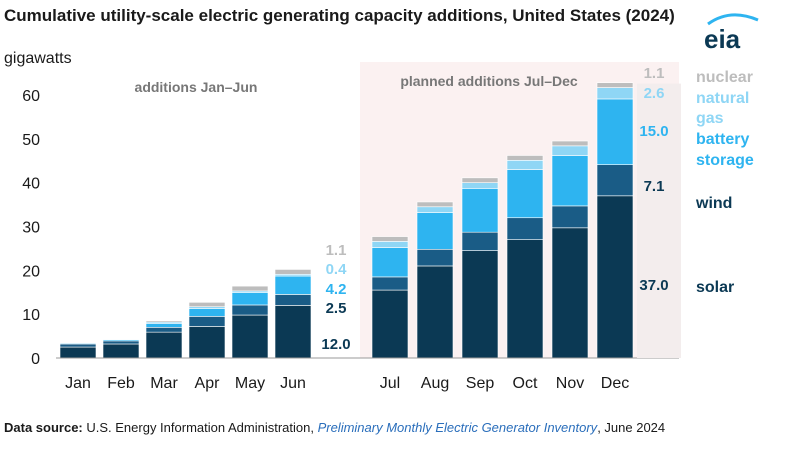  What do you see at coordinates (654, 186) in the screenshot?
I see `data-label-dec: 7.1` at bounding box center [654, 186].